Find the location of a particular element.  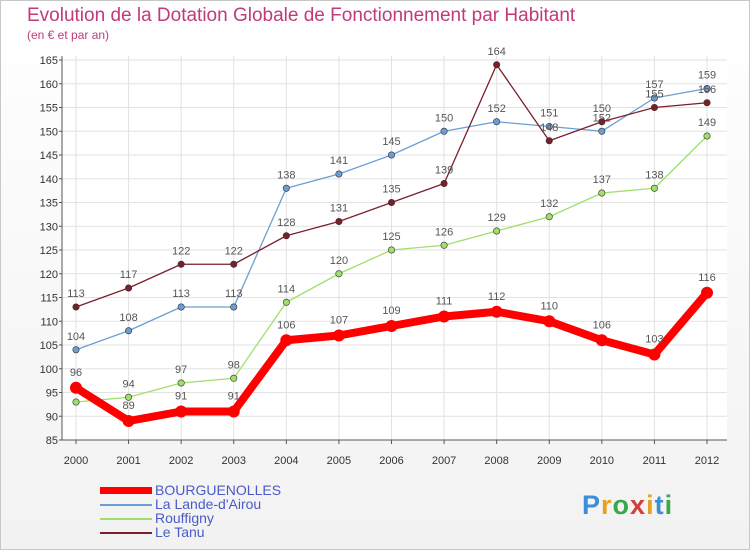

x-tick-label: 2011 is located at coordinates (655, 461).